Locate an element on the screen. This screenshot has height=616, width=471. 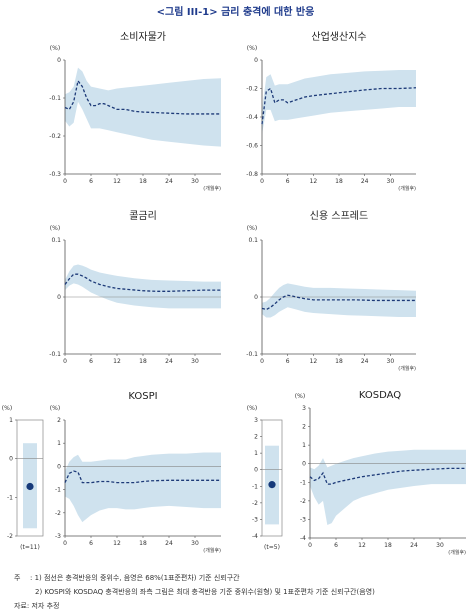
y-tick-label-5-1: 2 is located at coordinates (304, 427).